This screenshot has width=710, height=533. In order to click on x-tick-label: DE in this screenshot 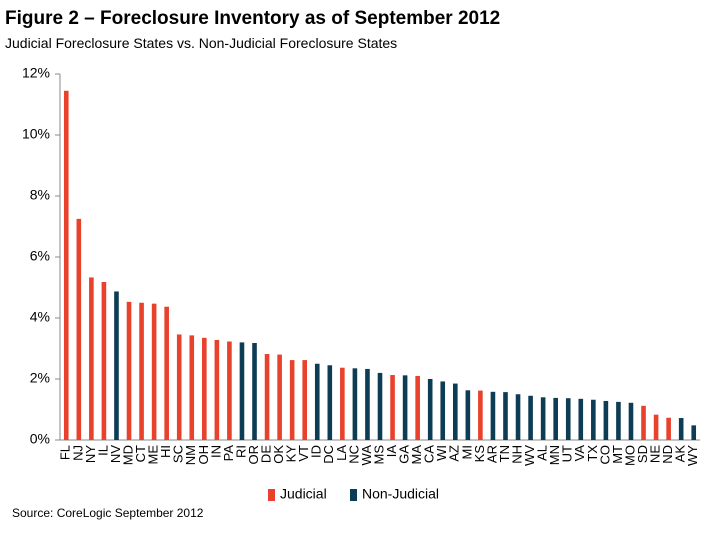, I will do `click(265, 454)`.